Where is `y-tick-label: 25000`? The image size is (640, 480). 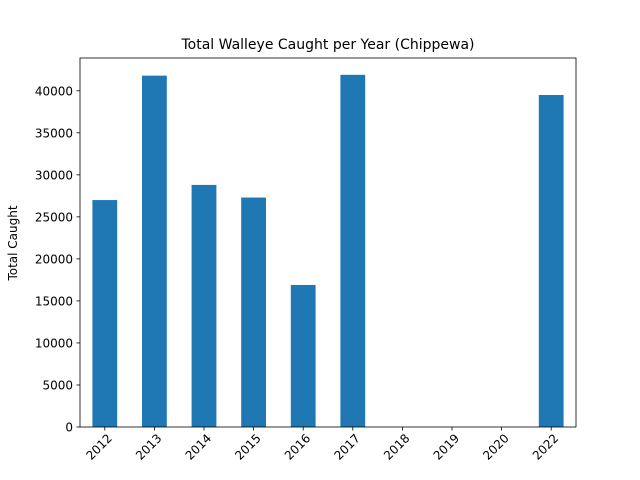
y-tick-label: 25000 is located at coordinates (54, 217).